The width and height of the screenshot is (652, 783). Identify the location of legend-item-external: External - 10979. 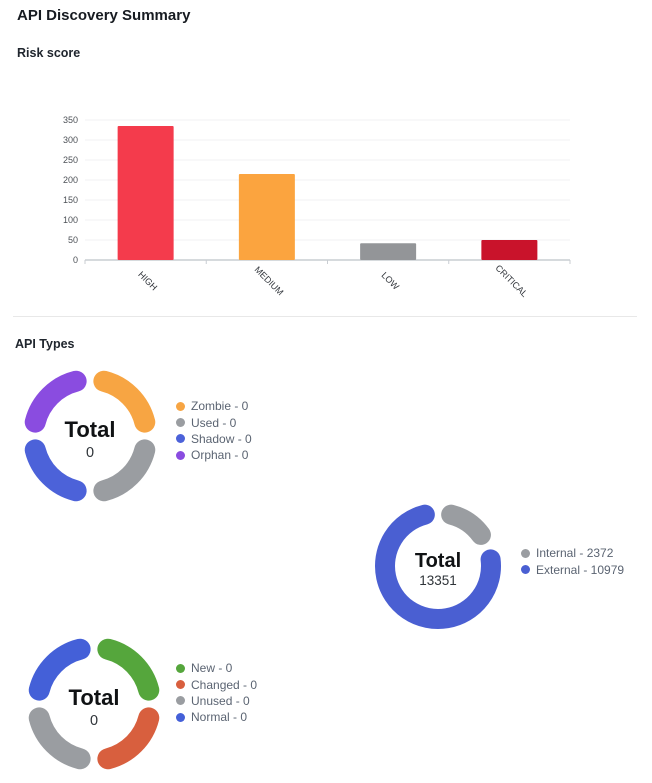
(572, 569).